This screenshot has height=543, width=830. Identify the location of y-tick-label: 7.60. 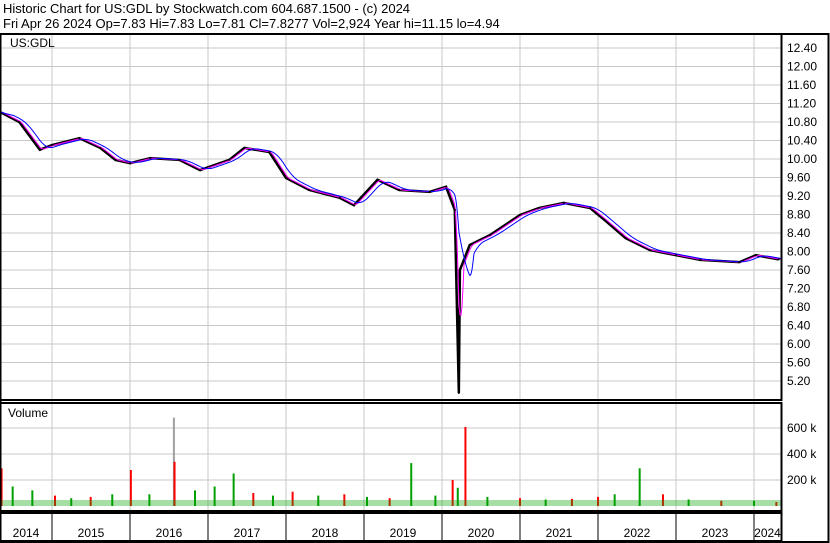
(799, 270).